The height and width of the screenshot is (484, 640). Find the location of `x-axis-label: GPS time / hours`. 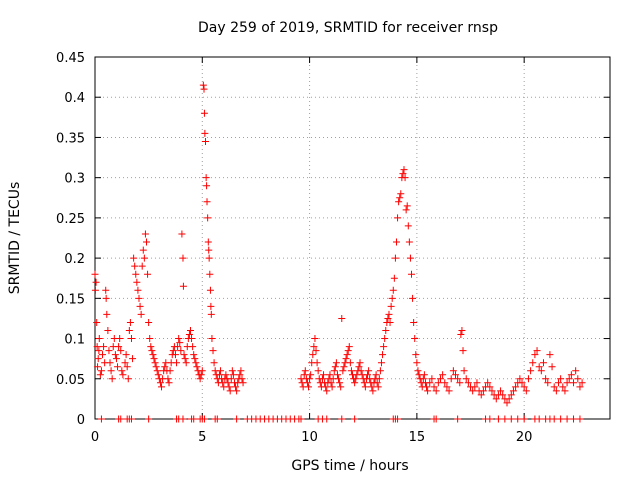

x-axis-label: GPS time / hours is located at coordinates (349, 466).